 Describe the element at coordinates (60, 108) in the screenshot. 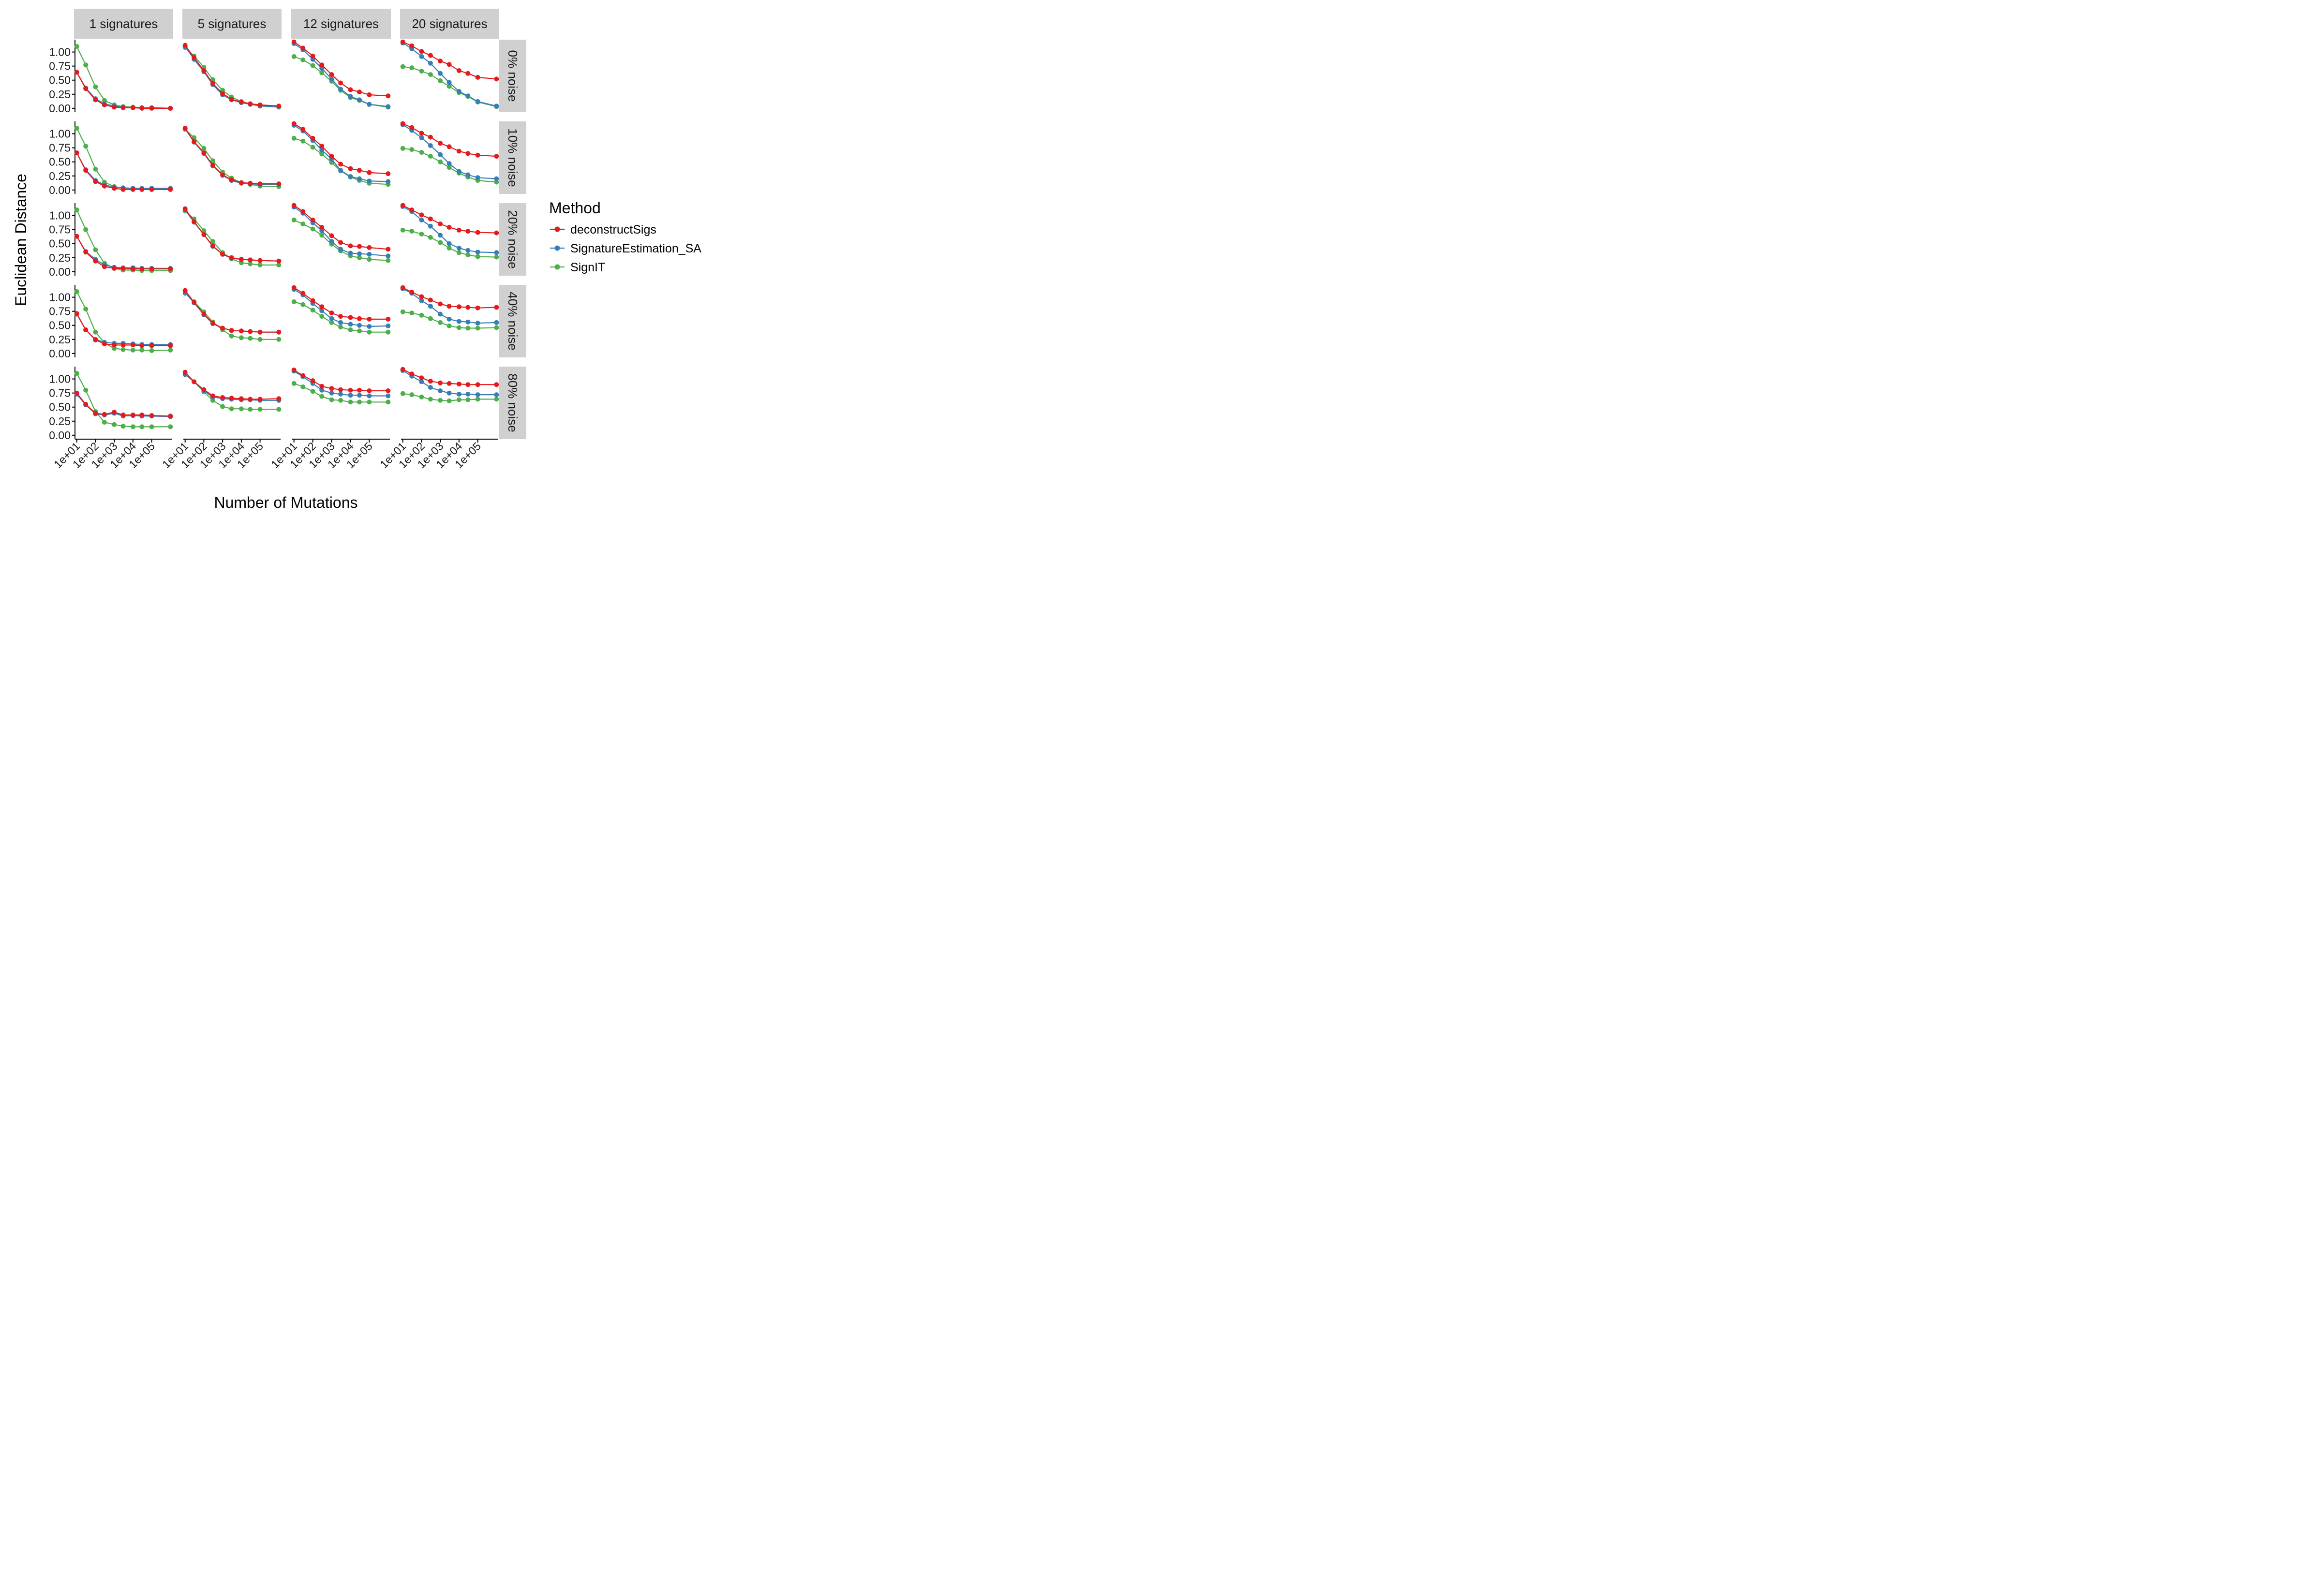

I see `y-tick-label: 0.00` at that location.